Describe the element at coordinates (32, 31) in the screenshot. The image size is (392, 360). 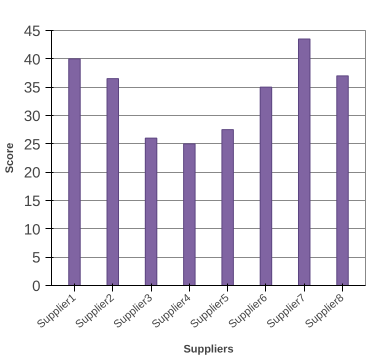
I see `y-tick-label: 45` at that location.